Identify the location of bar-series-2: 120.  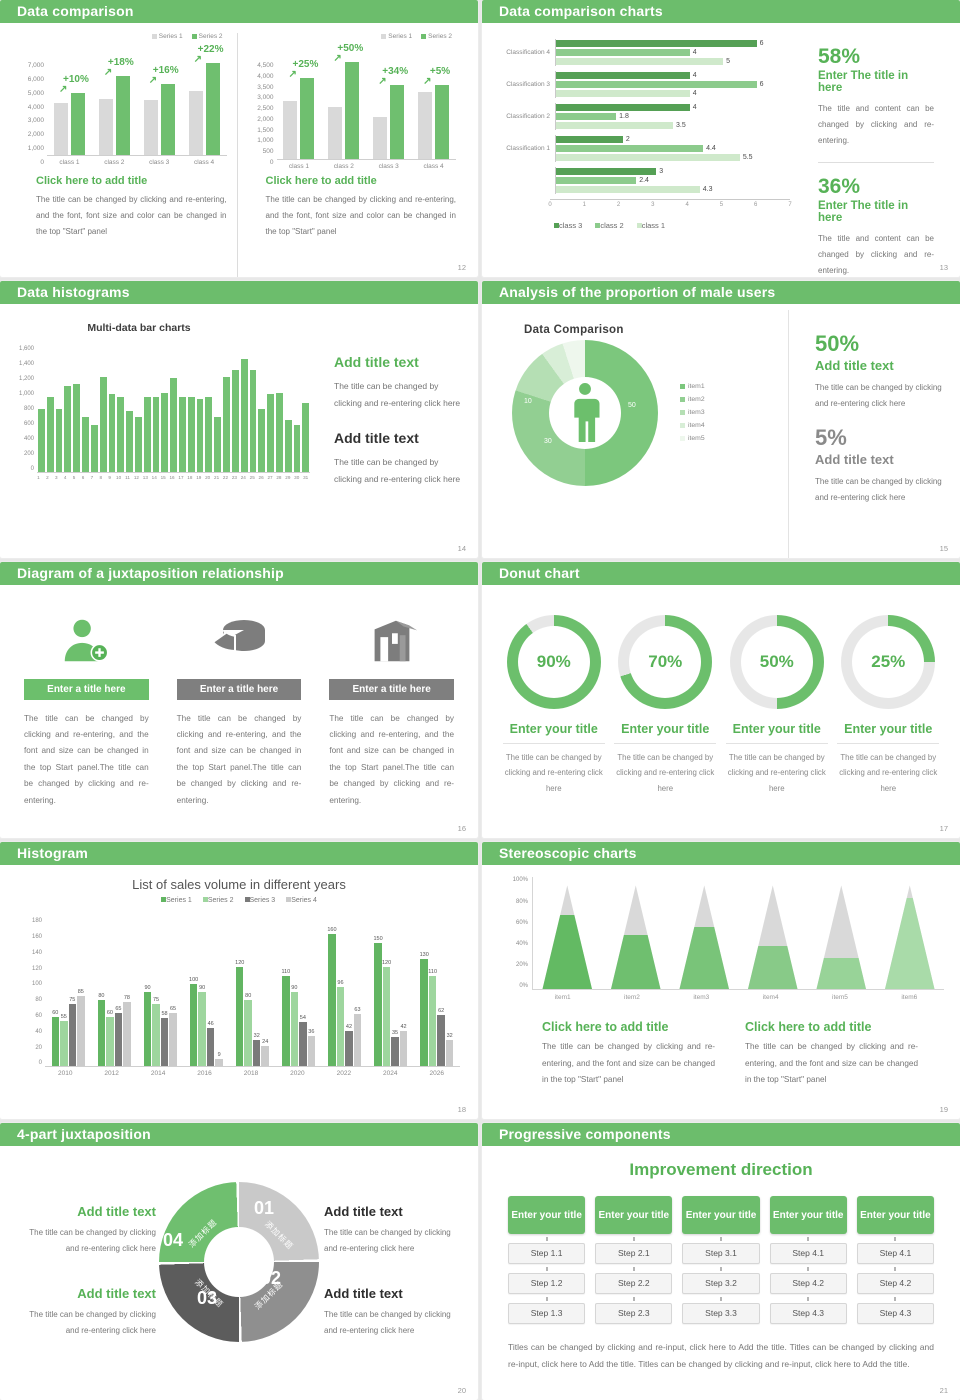
(386, 1013).